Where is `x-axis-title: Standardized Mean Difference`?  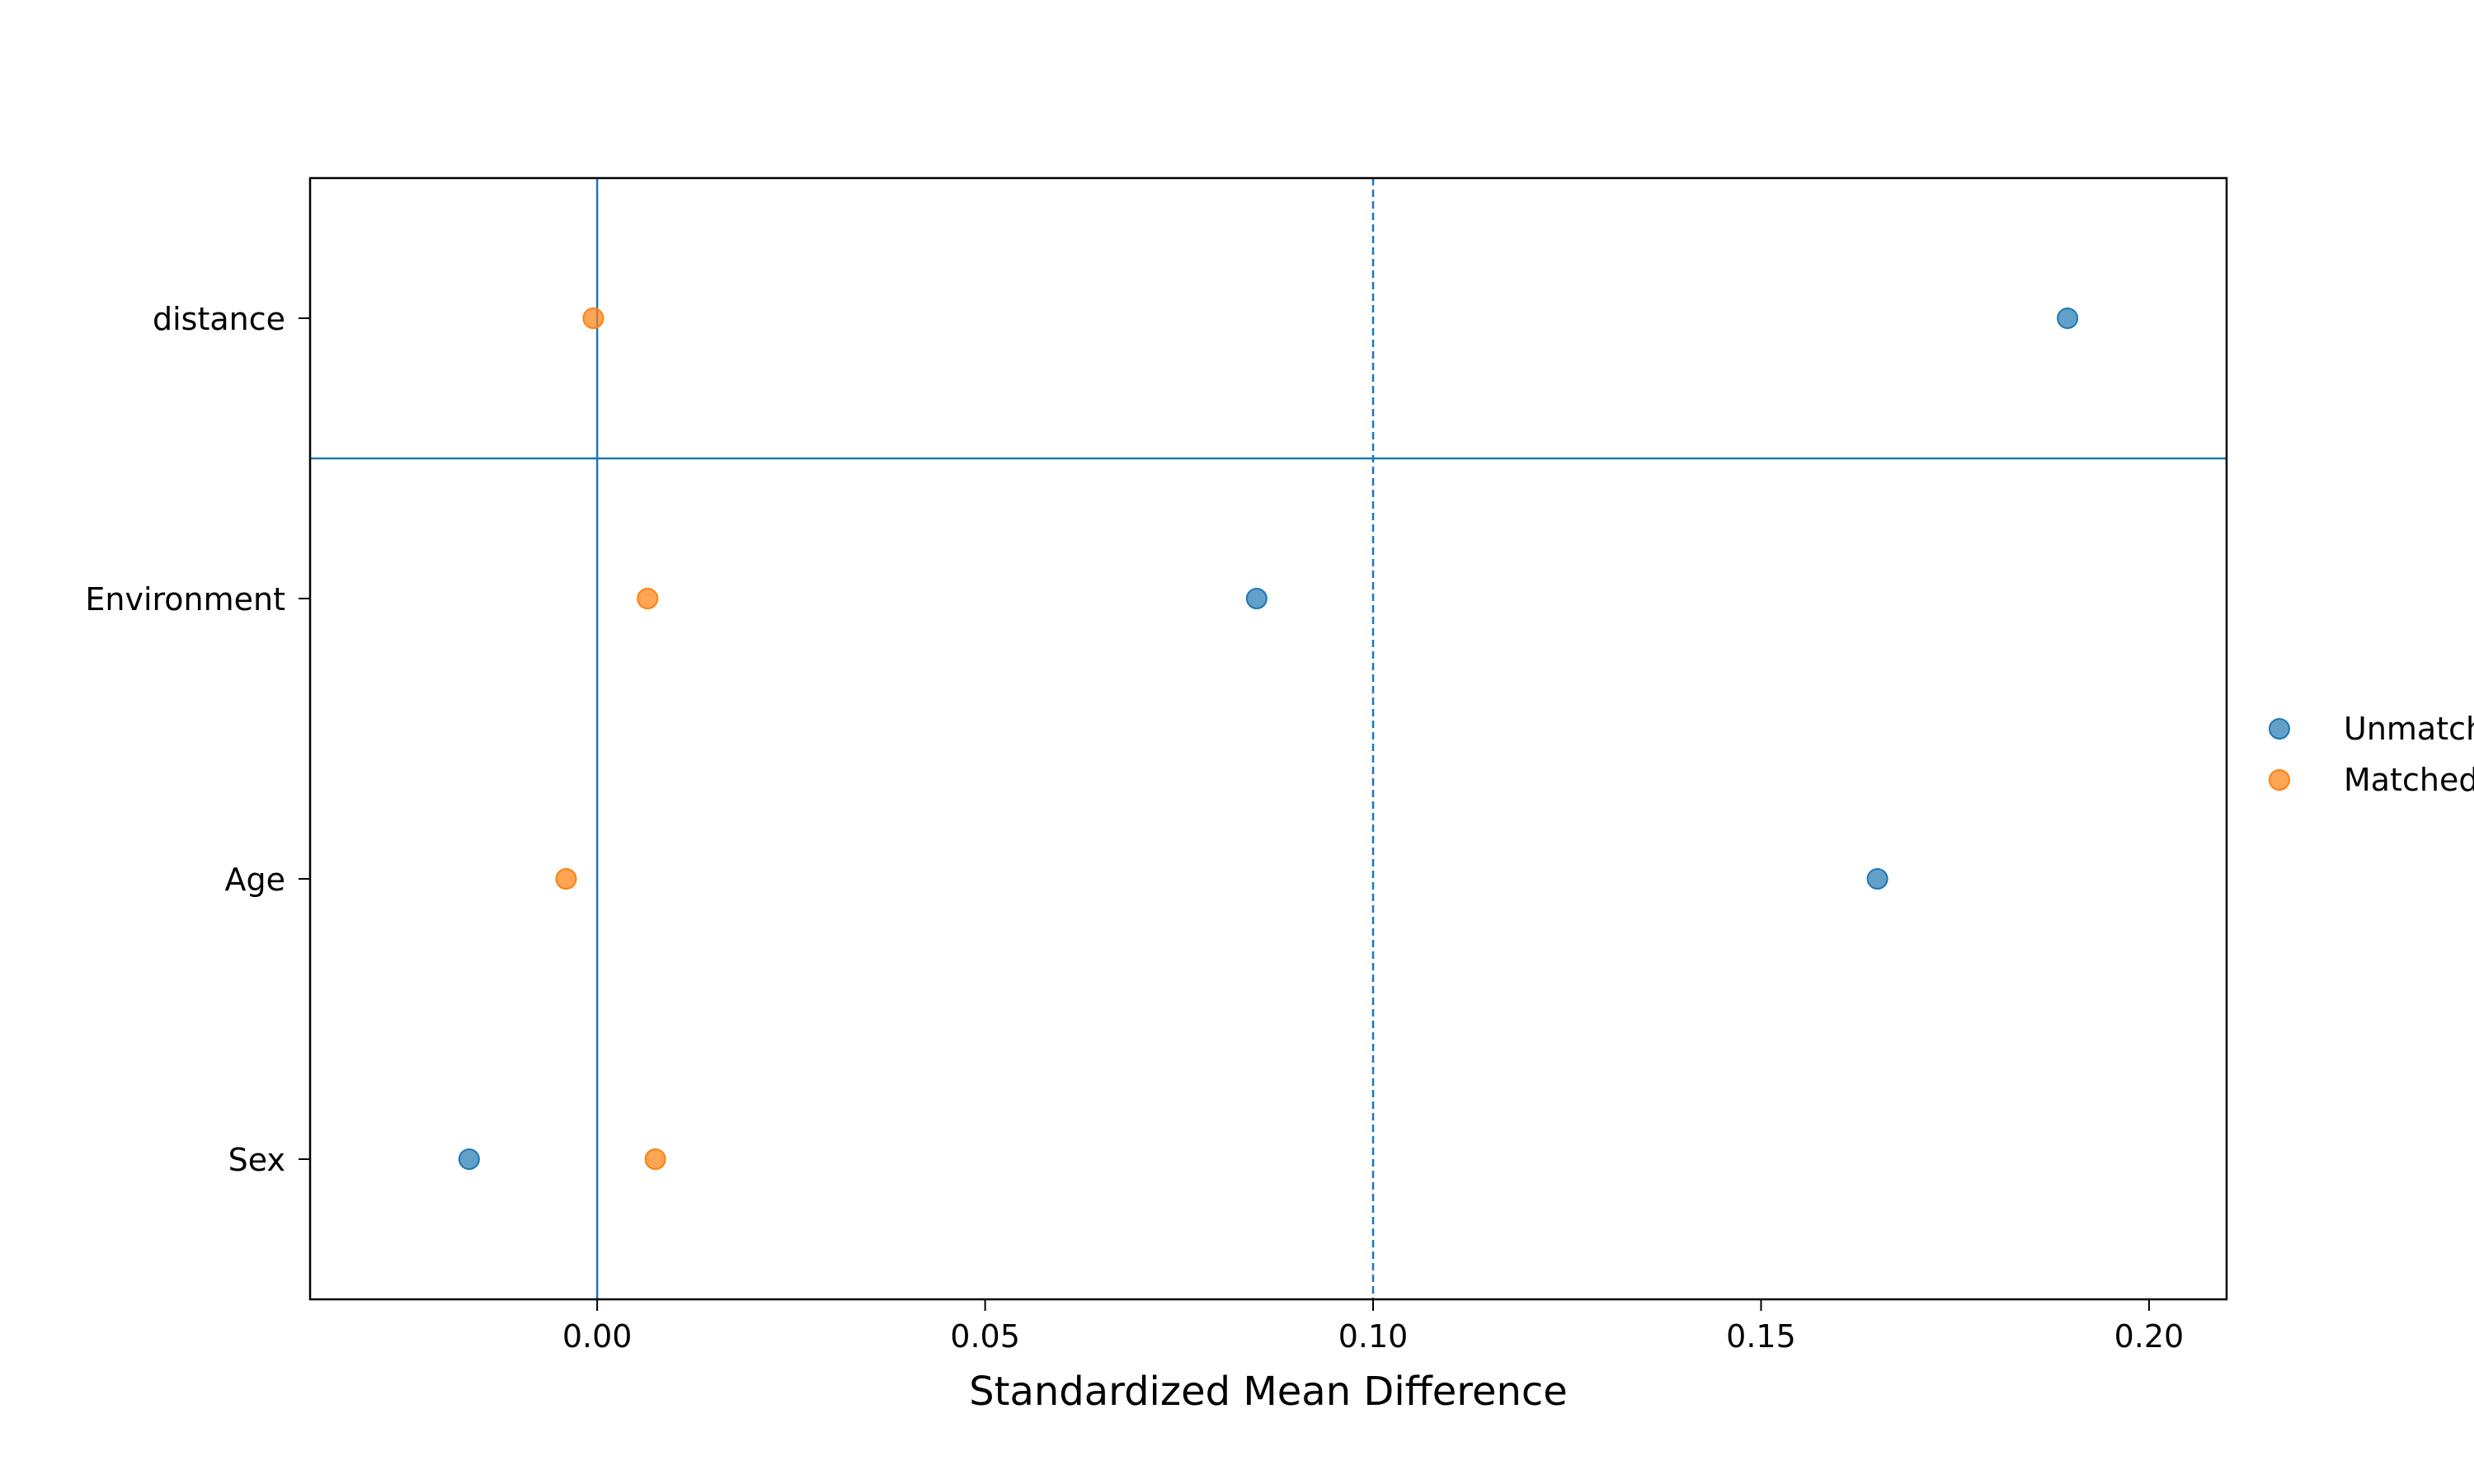 x-axis-title: Standardized Mean Difference is located at coordinates (1268, 1392).